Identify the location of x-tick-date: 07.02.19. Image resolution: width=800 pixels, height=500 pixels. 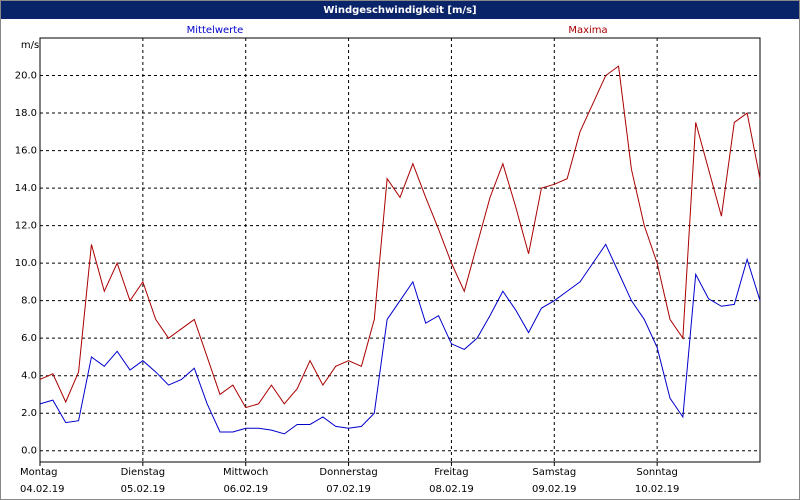
(348, 489).